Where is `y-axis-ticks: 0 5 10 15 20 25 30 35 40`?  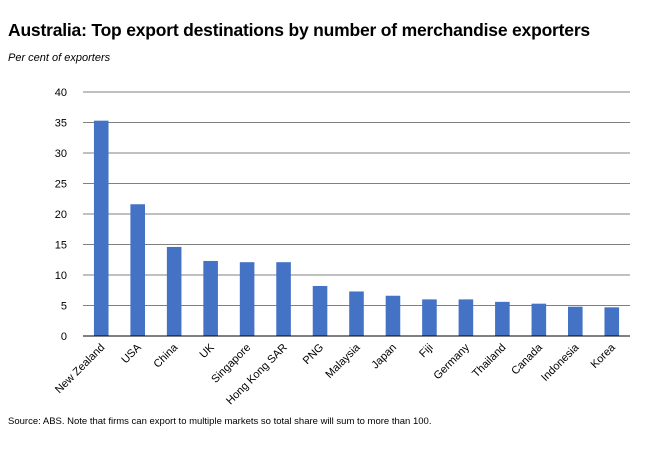 y-axis-ticks: 0 5 10 15 20 25 30 35 40 is located at coordinates (61, 215).